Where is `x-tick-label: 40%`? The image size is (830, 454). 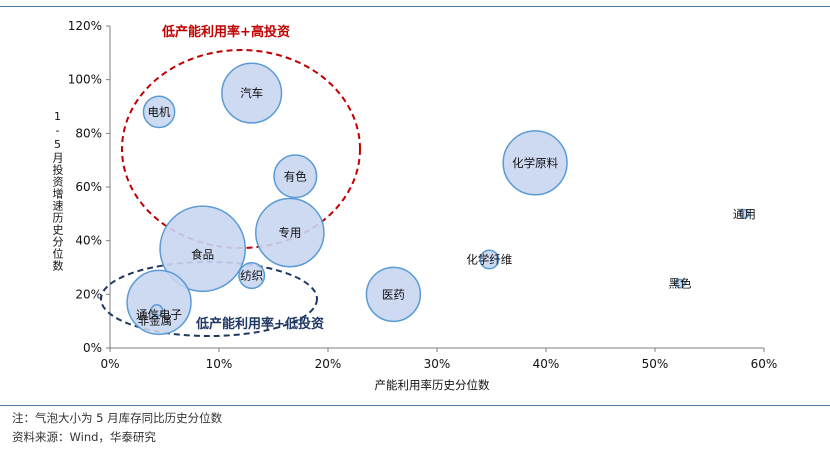
x-tick-label: 40% is located at coordinates (546, 364).